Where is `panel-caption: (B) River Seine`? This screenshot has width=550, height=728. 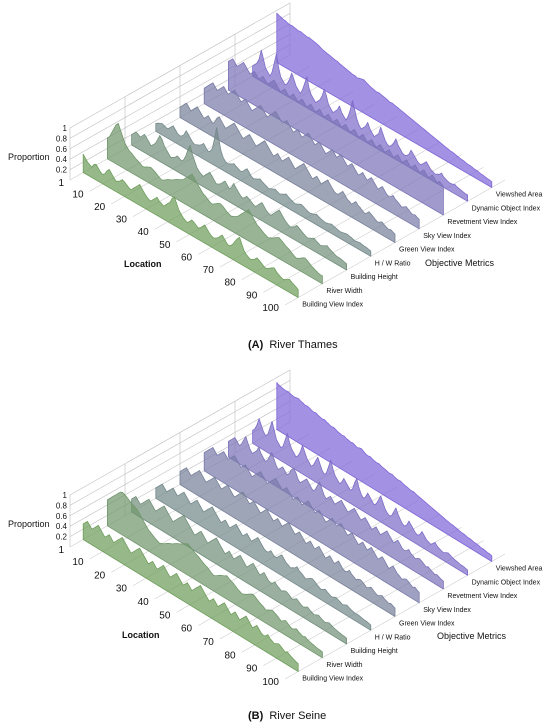
panel-caption: (B) River Seine is located at coordinates (287, 716).